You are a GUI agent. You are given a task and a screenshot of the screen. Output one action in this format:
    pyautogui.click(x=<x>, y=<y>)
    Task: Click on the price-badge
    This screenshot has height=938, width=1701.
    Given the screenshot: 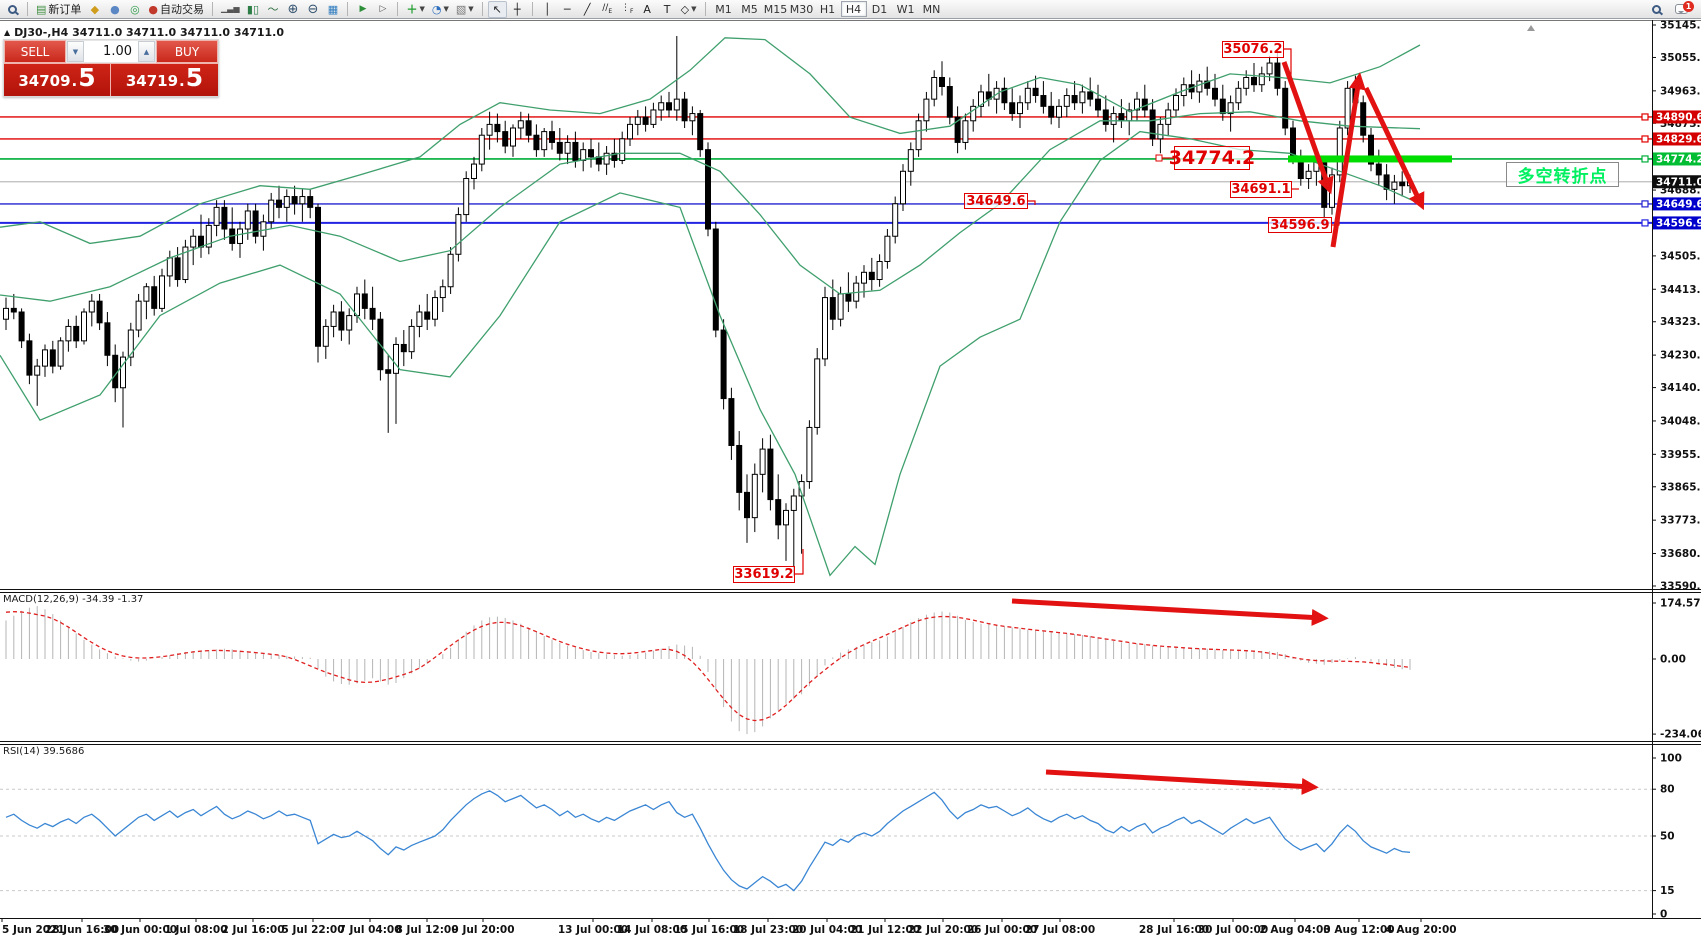 What is the action you would take?
    pyautogui.click(x=1677, y=182)
    